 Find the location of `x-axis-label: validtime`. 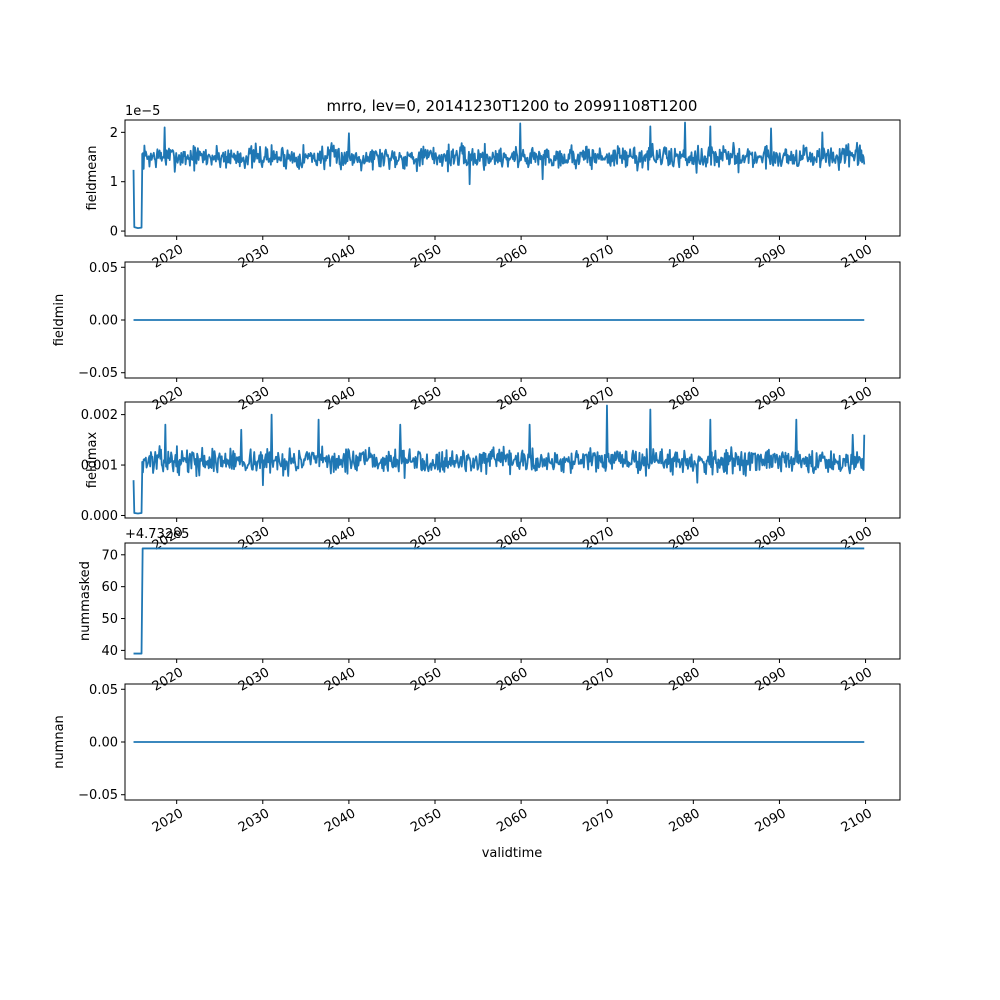

x-axis-label: validtime is located at coordinates (512, 853).